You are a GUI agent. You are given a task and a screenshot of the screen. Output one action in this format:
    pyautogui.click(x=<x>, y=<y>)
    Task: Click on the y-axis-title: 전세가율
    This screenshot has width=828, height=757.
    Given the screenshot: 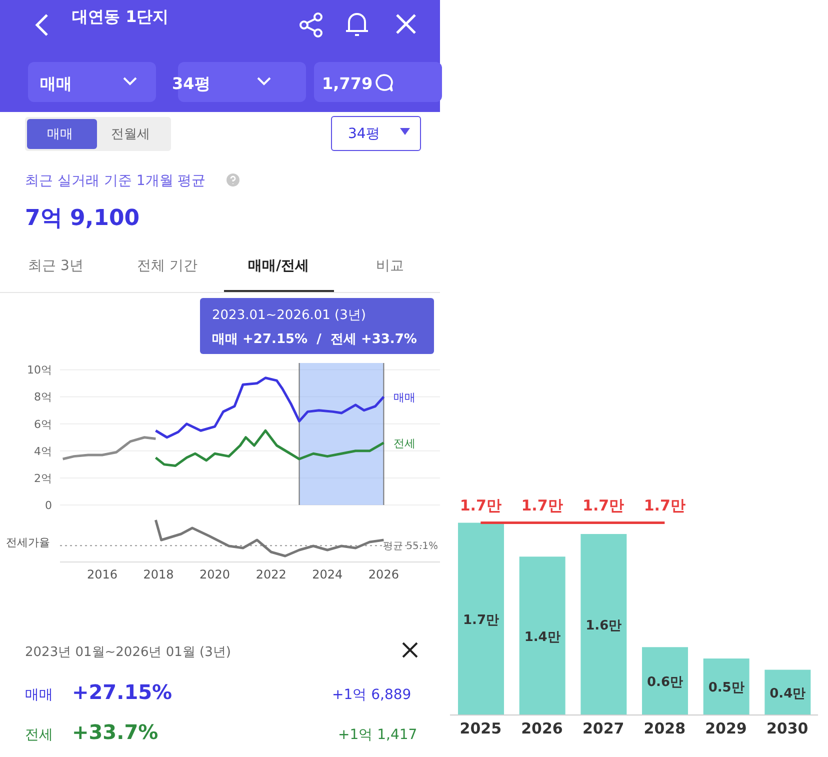 What is the action you would take?
    pyautogui.click(x=28, y=542)
    